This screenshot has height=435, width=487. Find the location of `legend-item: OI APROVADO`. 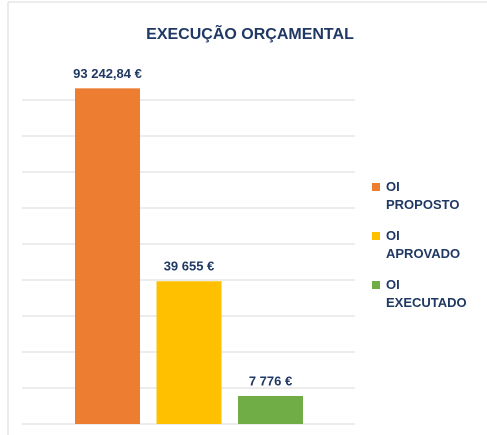

legend-item: OI APROVADO is located at coordinates (422, 245).